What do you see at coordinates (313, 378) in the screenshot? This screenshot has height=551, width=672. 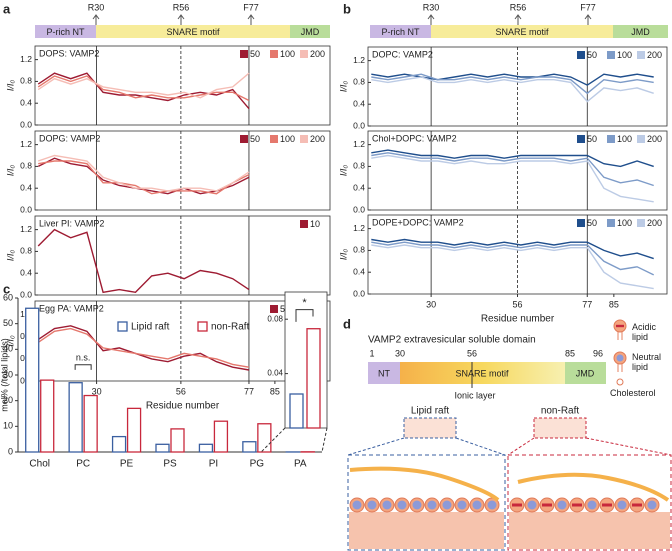 I see `inset-bar` at bounding box center [313, 378].